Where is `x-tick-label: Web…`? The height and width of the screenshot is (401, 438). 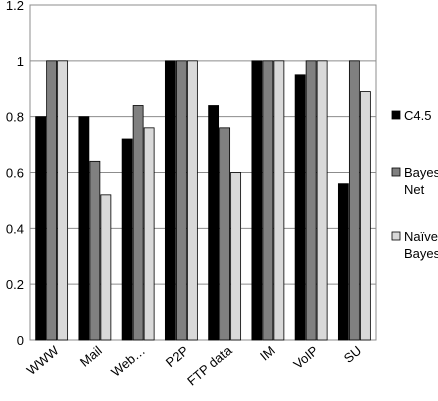 x-tick-label: Web… is located at coordinates (128, 361).